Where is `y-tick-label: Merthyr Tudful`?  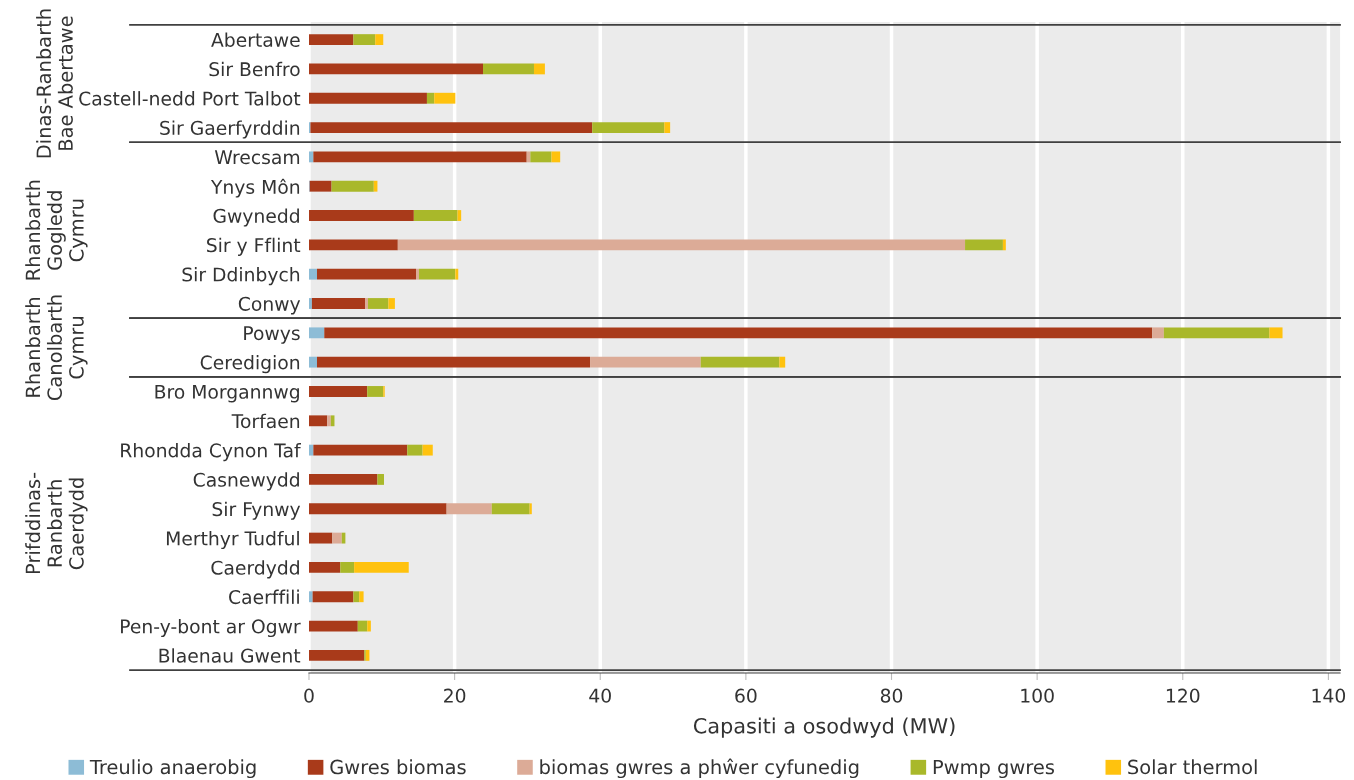
y-tick-label: Merthyr Tudful is located at coordinates (232, 540).